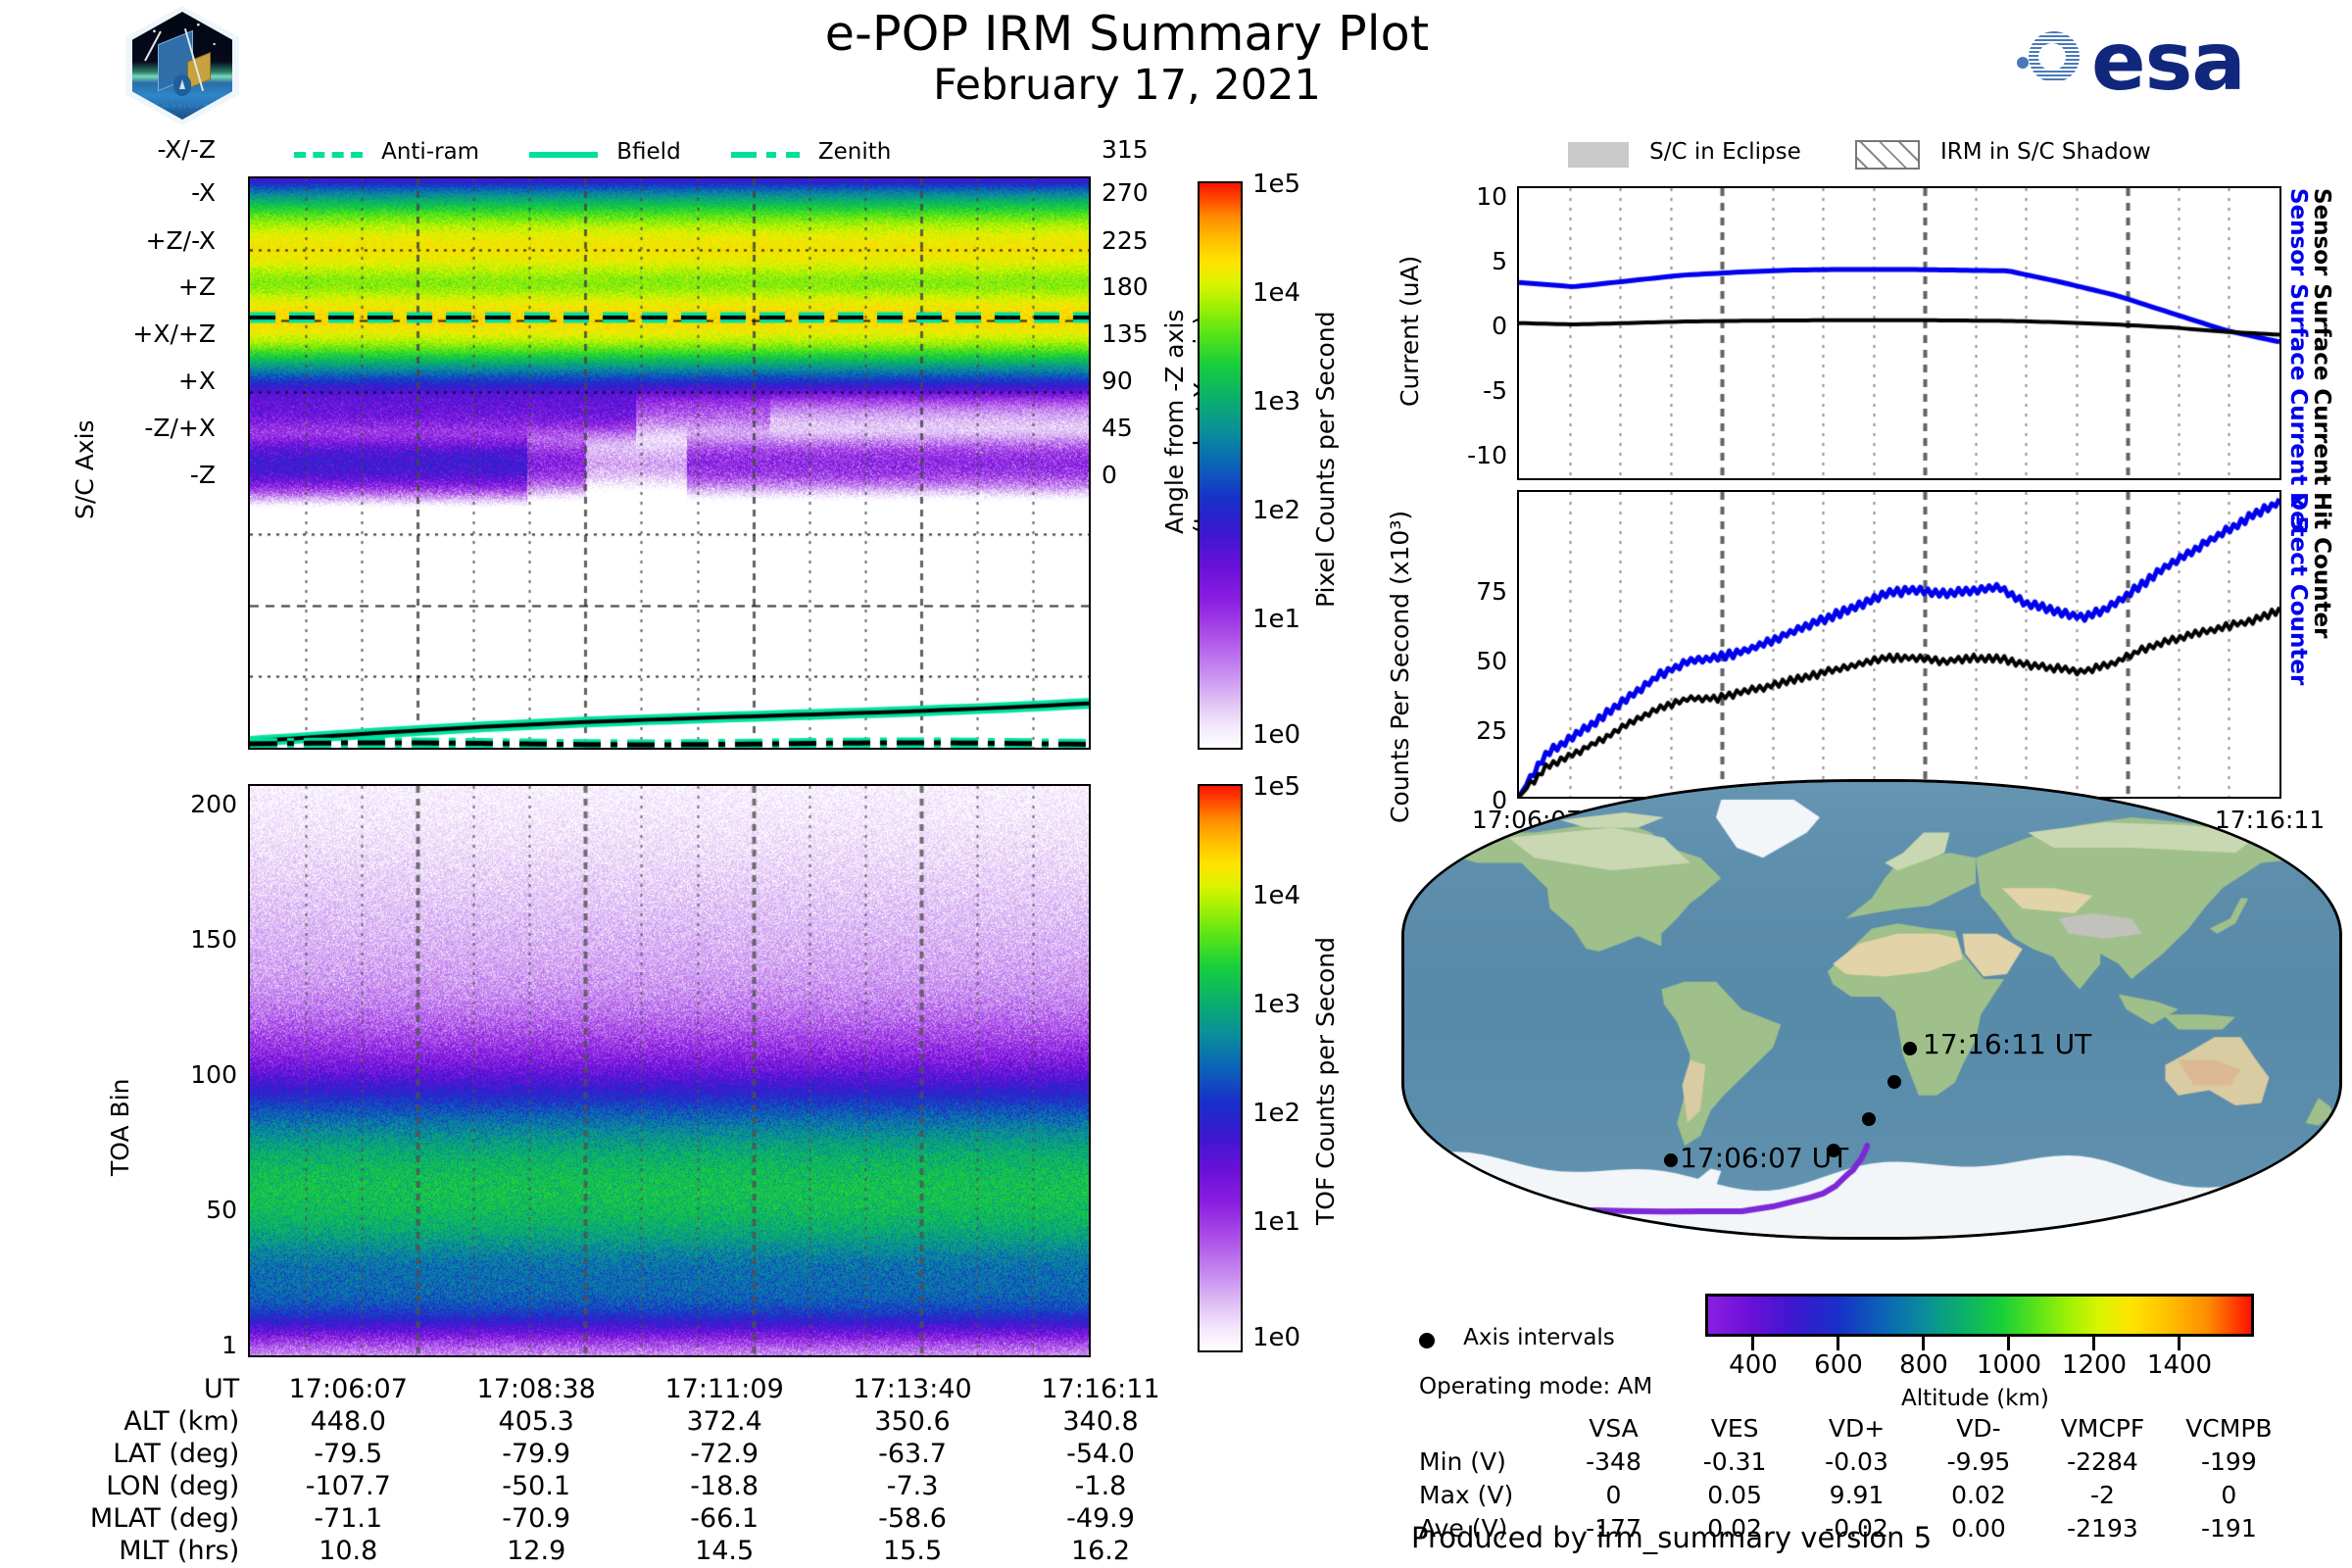 The height and width of the screenshot is (1568, 2352). What do you see at coordinates (536, 1454) in the screenshot?
I see `ephemeris-cell: -79.9` at bounding box center [536, 1454].